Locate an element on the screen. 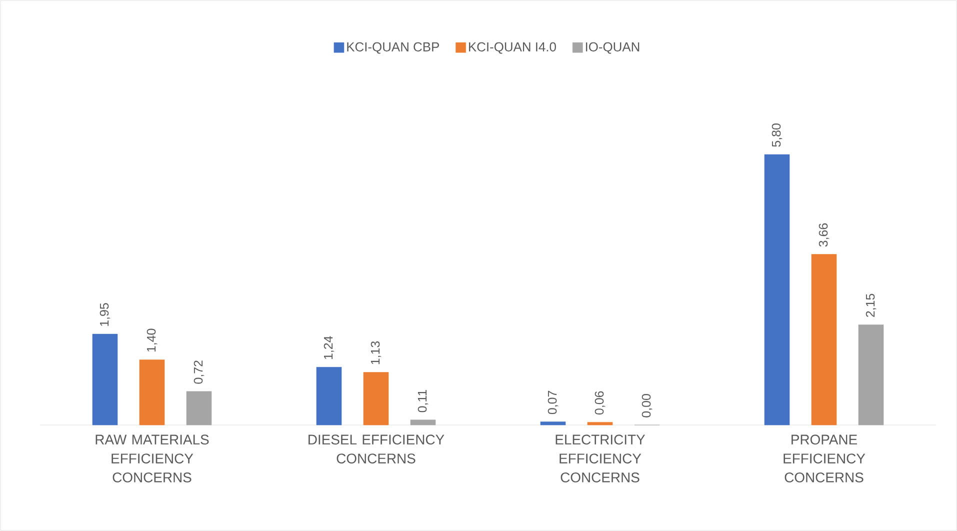 The width and height of the screenshot is (957, 531). x-tick-label: ELECTRICITY EFFICIENCY CONCERNS is located at coordinates (601, 458).